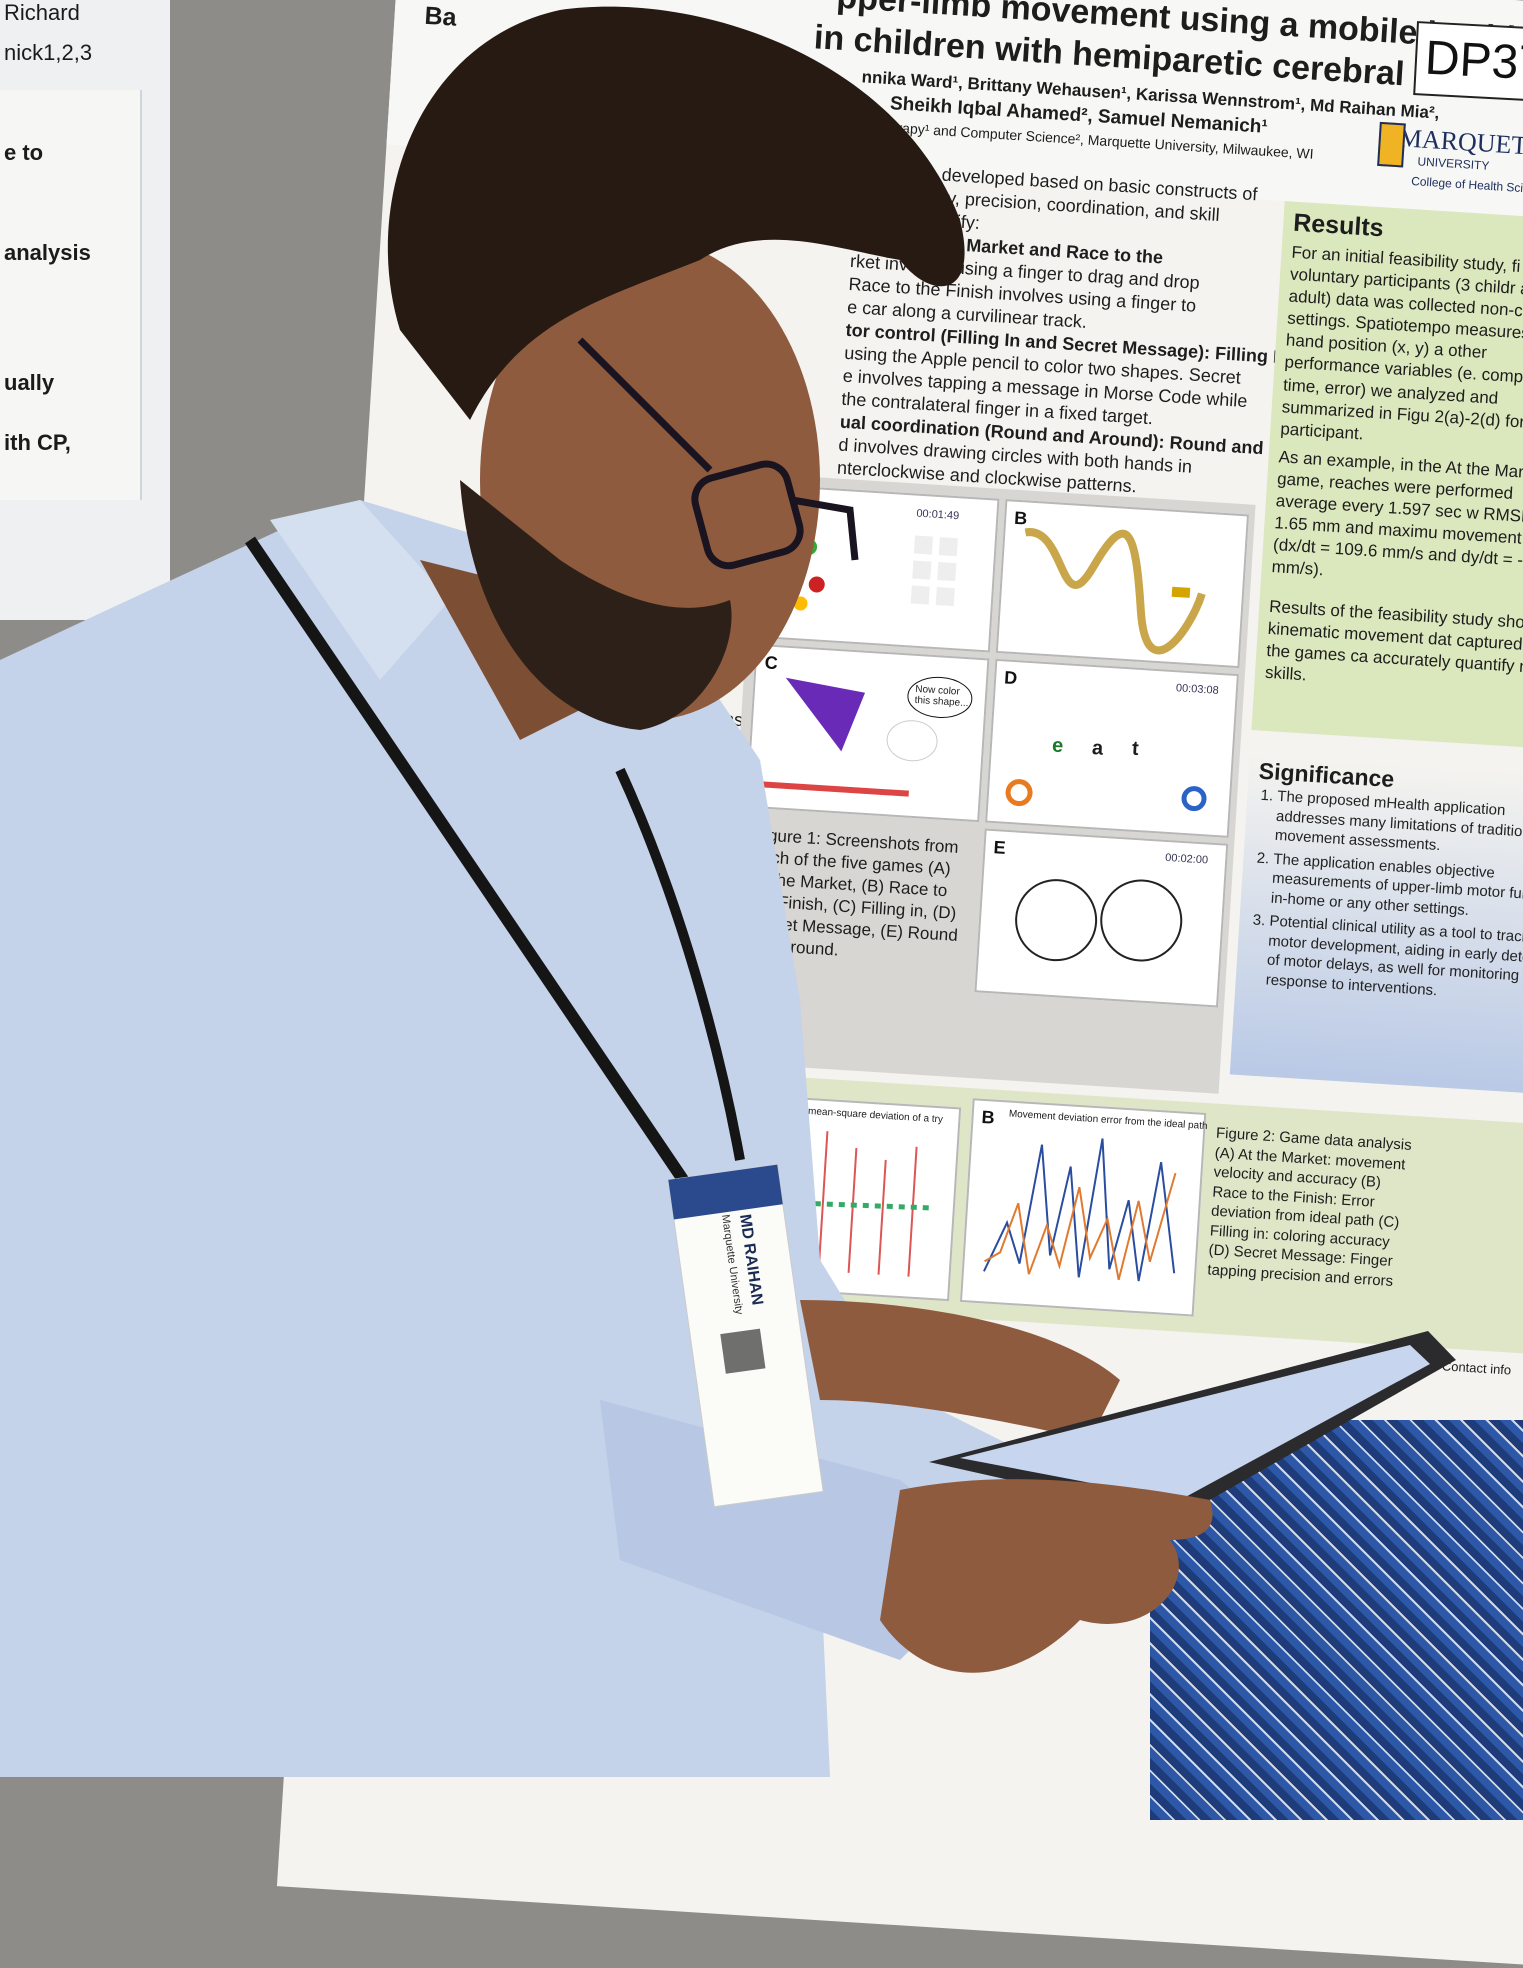 This screenshot has width=1523, height=1968. What do you see at coordinates (960, 1370) in the screenshot?
I see `left-hand` at bounding box center [960, 1370].